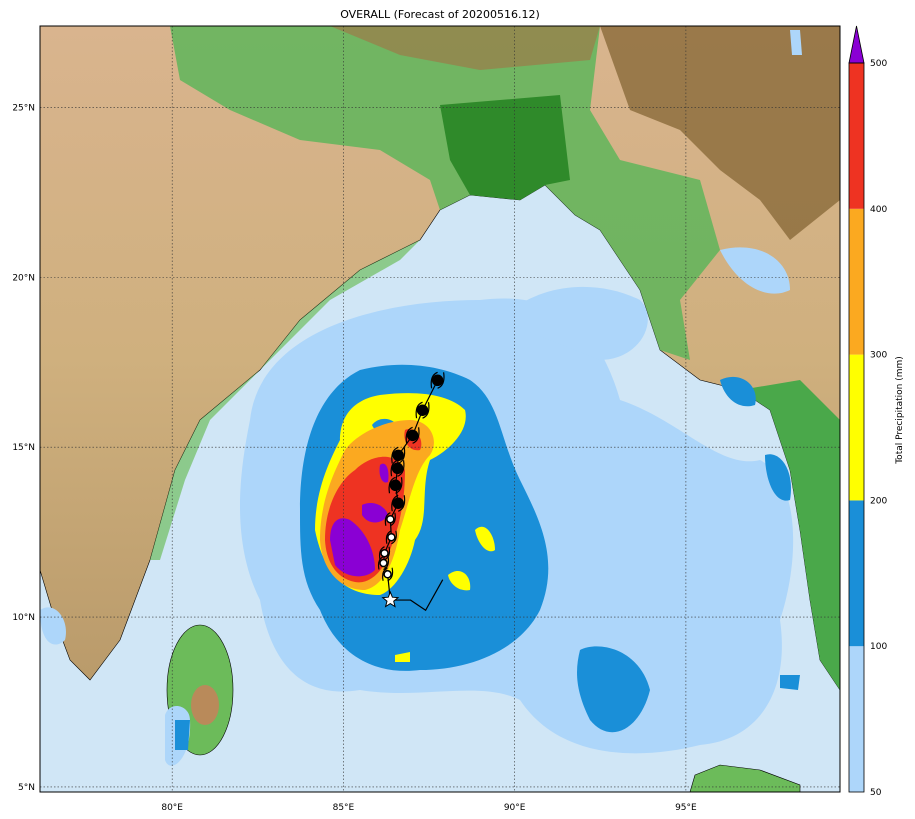 The height and width of the screenshot is (819, 915). Describe the element at coordinates (856, 44) in the screenshot. I see `colorbar-extend-arrow` at that location.